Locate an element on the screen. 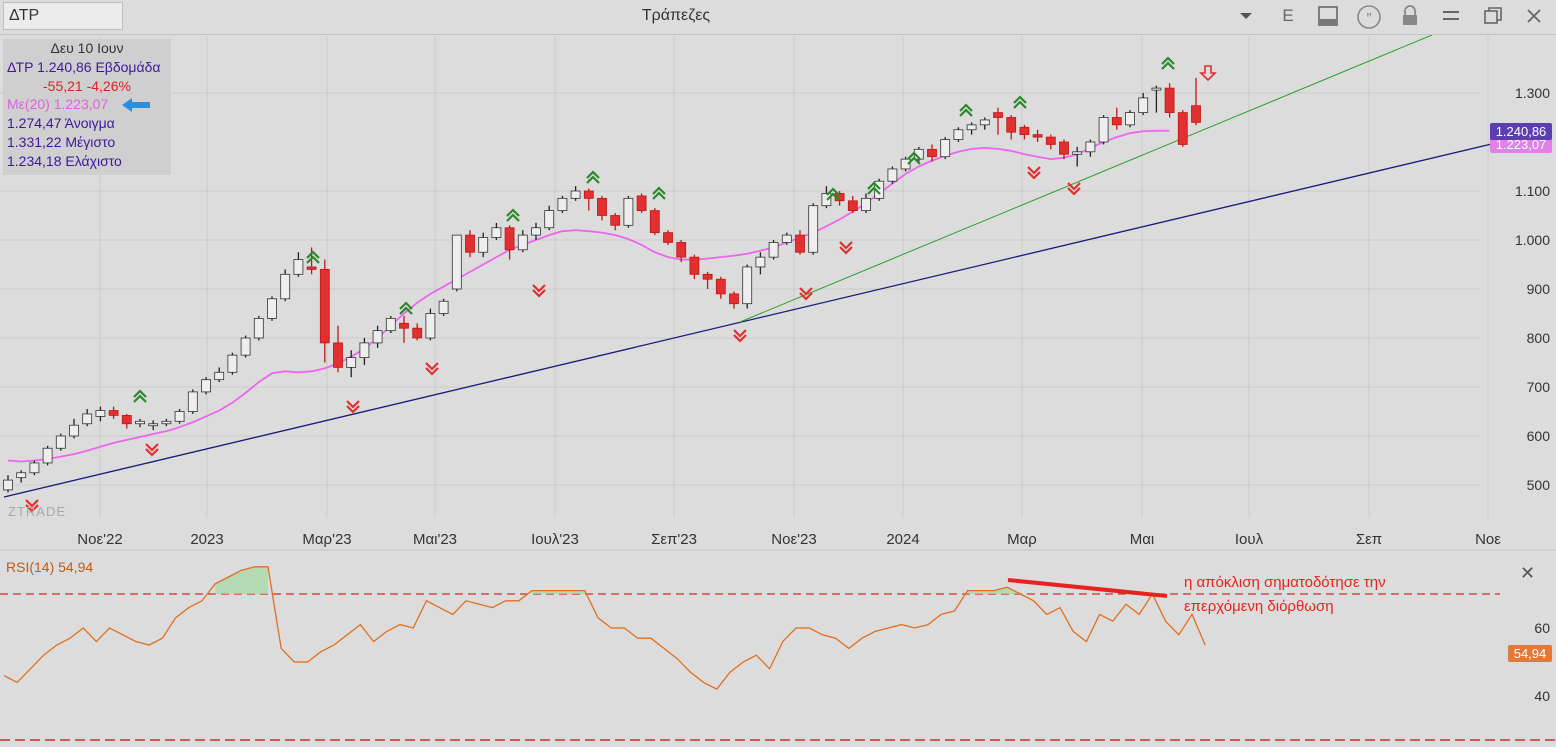  x-tick-label: Νοε is located at coordinates (1488, 539).